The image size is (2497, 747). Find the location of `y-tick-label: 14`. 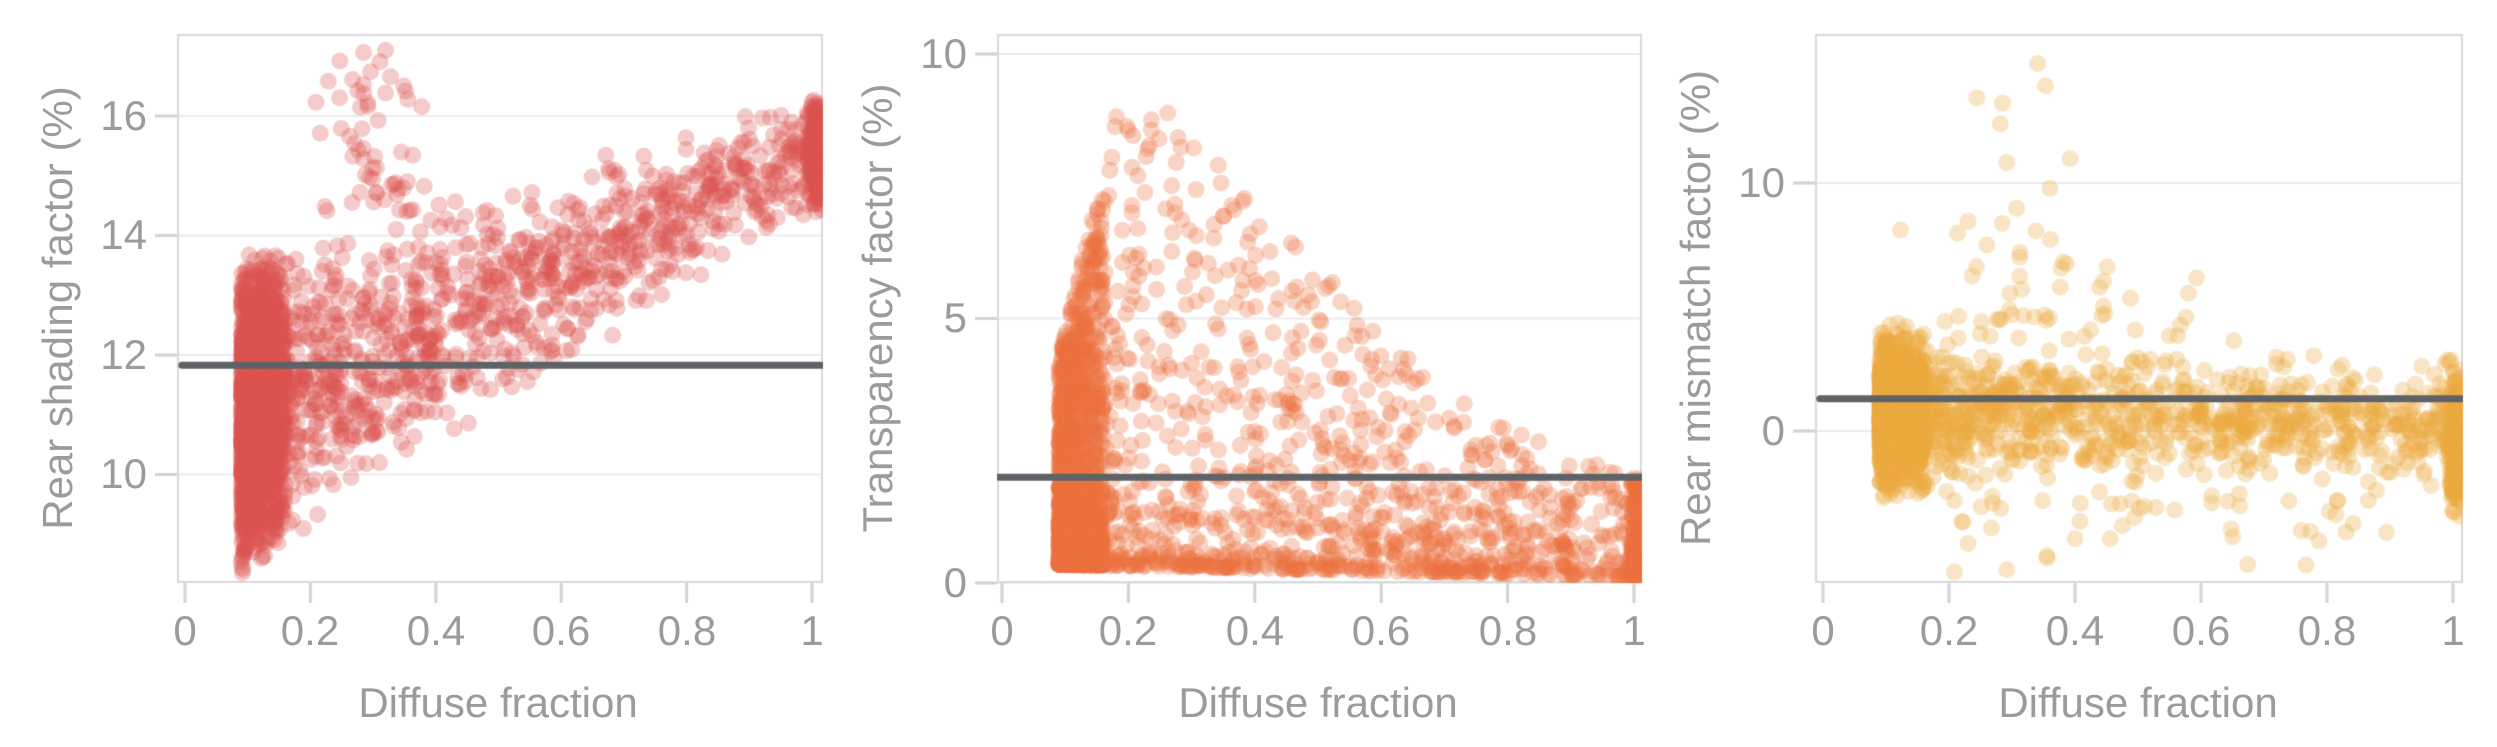

y-tick-label: 14 is located at coordinates (123, 234).